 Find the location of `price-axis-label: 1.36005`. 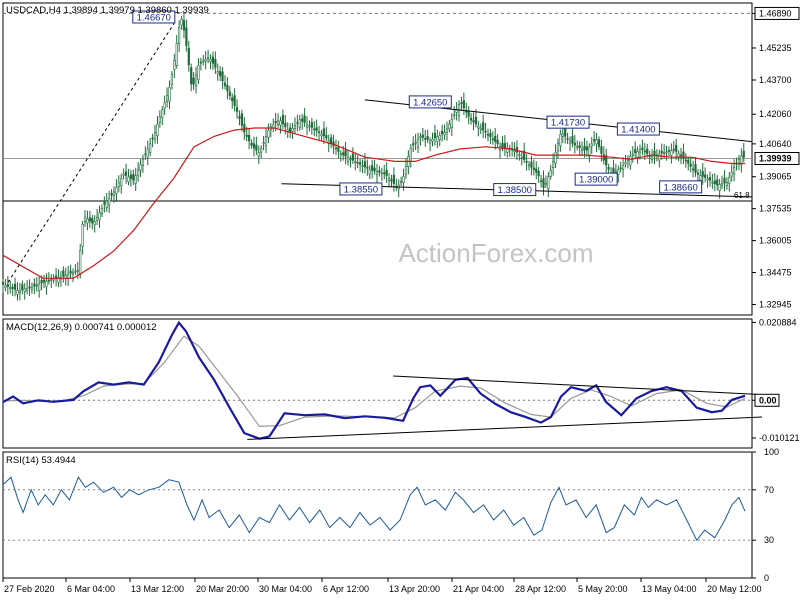

price-axis-label: 1.36005 is located at coordinates (775, 241).